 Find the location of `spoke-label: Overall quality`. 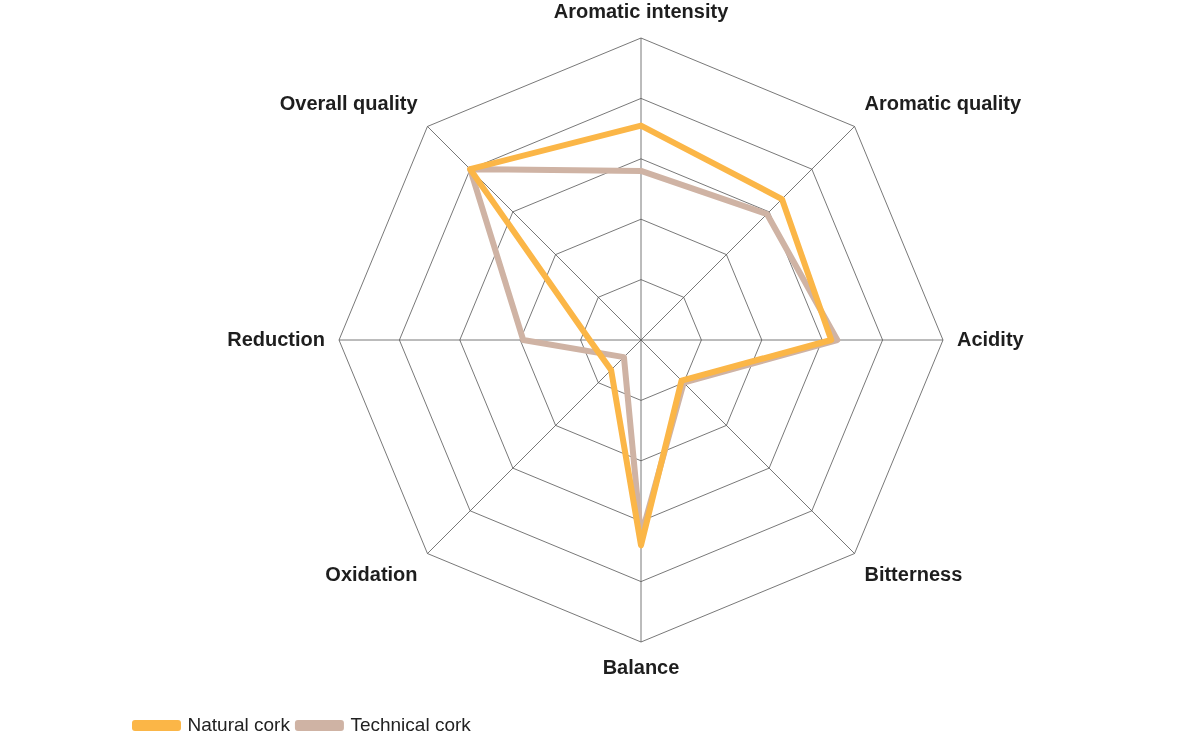

spoke-label: Overall quality is located at coordinates (349, 103).